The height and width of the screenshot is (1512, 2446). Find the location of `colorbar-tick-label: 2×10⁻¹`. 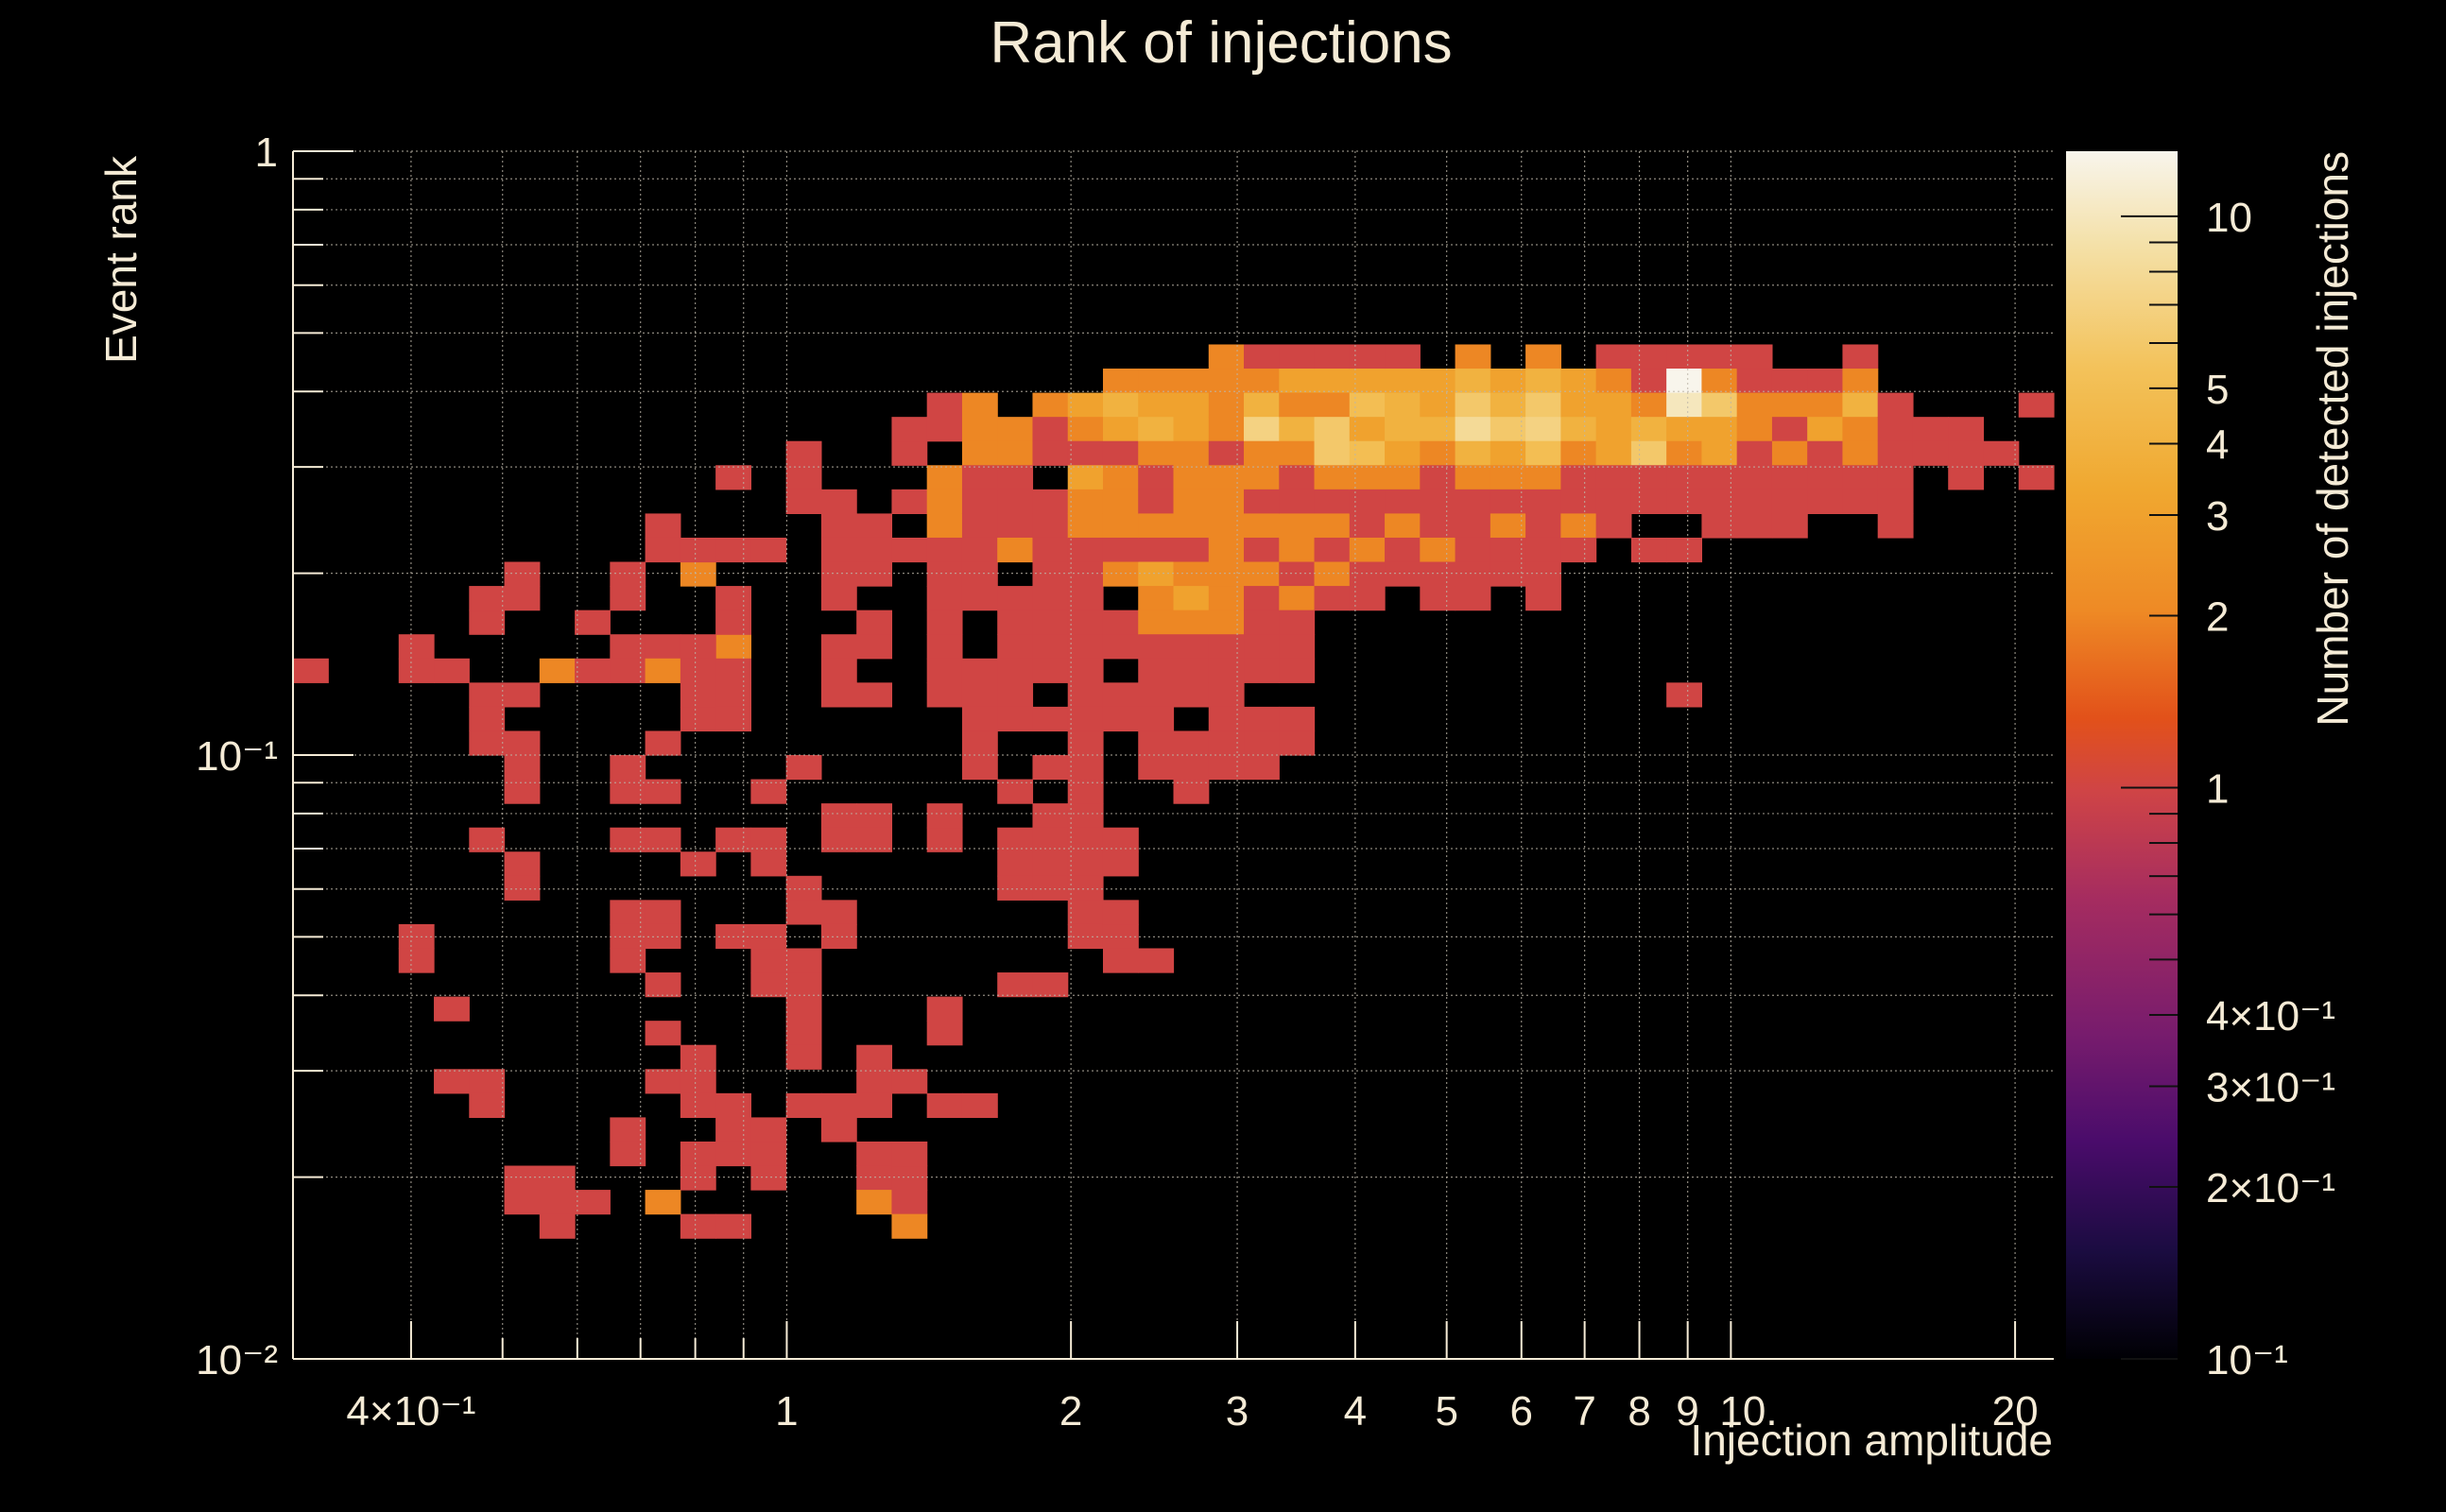

colorbar-tick-label: 2×10⁻¹ is located at coordinates (2270, 1188).